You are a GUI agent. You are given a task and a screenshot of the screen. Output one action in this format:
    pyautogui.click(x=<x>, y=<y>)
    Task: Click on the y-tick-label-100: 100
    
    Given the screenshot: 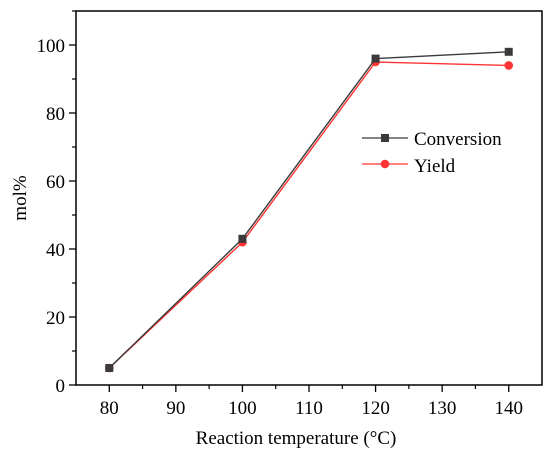 What is the action you would take?
    pyautogui.click(x=51, y=46)
    